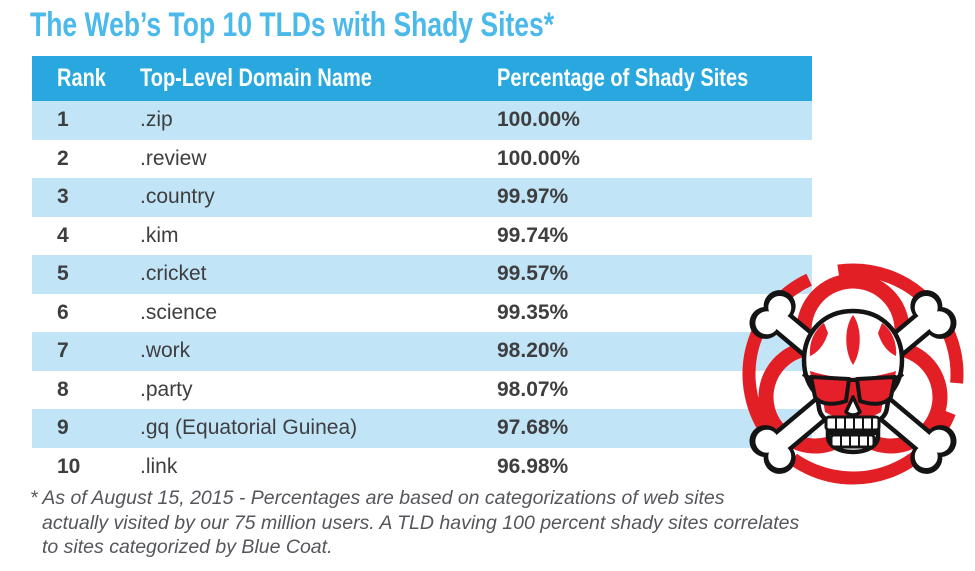 Image resolution: width=975 pixels, height=571 pixels. What do you see at coordinates (533, 351) in the screenshot?
I see `pct-cell: 98.20%` at bounding box center [533, 351].